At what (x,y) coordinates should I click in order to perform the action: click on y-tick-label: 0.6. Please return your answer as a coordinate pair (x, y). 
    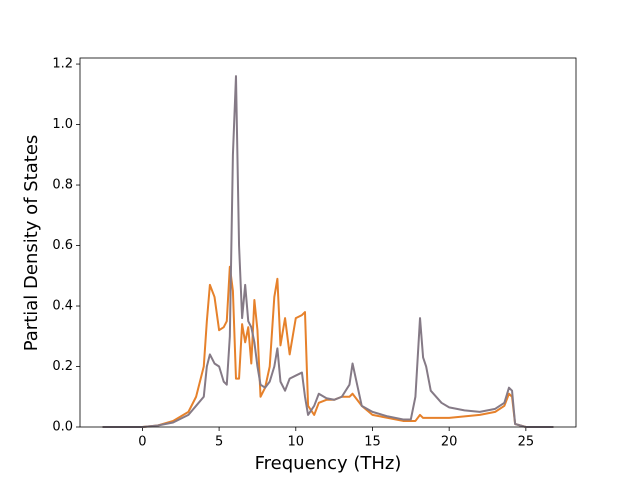
    Looking at the image, I should click on (62, 245).